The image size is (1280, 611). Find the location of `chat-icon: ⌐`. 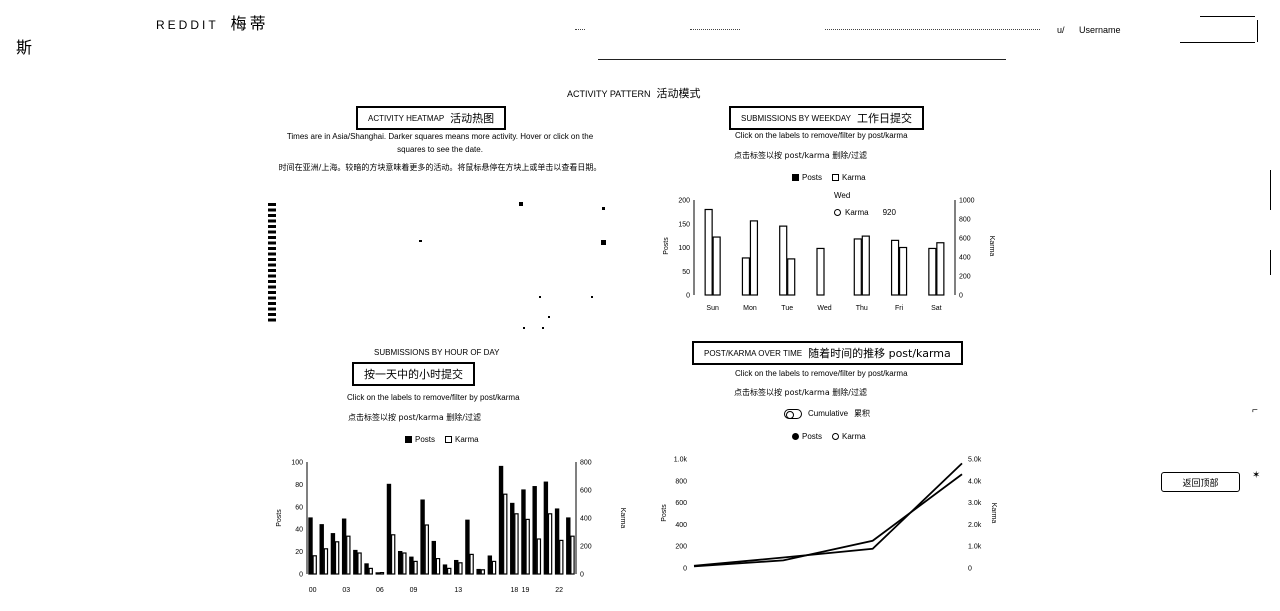

chat-icon: ⌐ is located at coordinates (1255, 410).